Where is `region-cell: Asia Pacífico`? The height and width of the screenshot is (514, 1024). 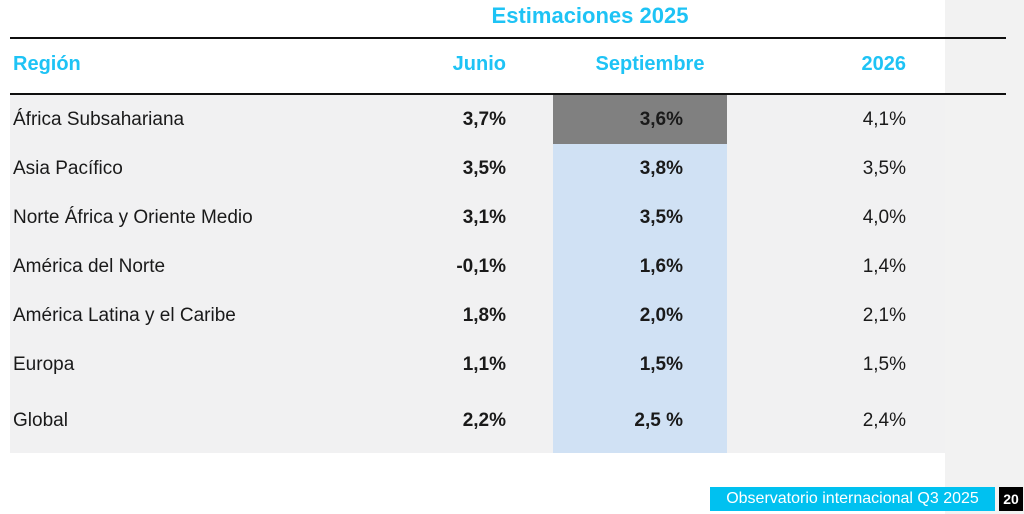
region-cell: Asia Pacífico is located at coordinates (68, 168).